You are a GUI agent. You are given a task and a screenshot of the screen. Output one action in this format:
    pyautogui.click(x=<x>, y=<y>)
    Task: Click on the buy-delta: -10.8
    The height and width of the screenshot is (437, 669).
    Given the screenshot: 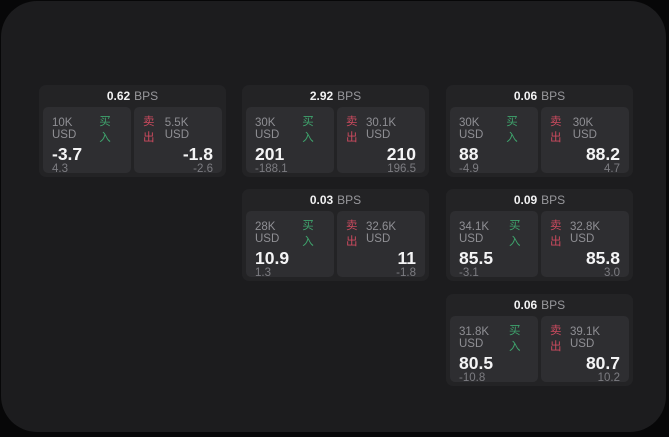 What is the action you would take?
    pyautogui.click(x=472, y=378)
    